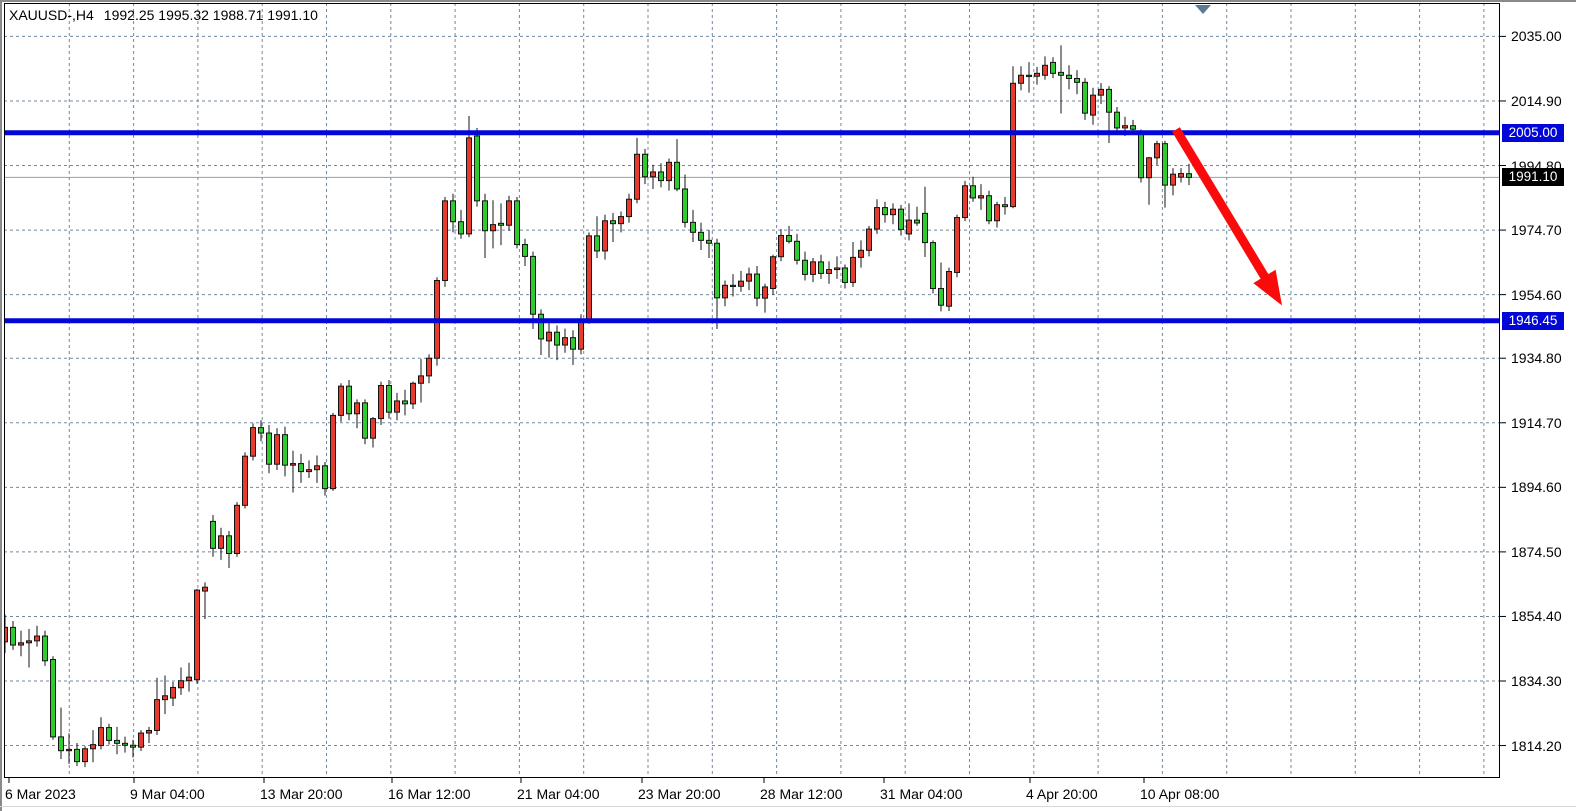 The image size is (1576, 811). Describe the element at coordinates (210, 15) in the screenshot. I see `chart-ohlc-readout: 1992.25 1995.32 1988.71 1991.10` at that location.